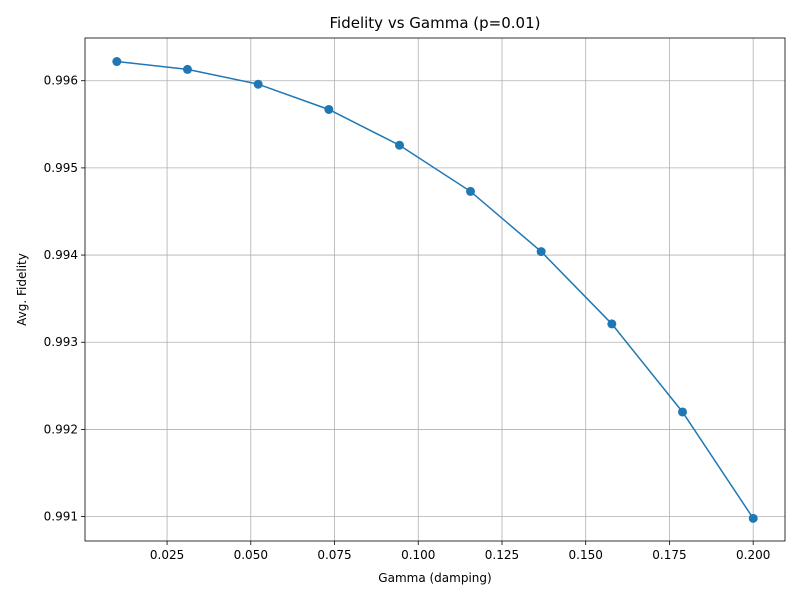 The image size is (800, 600). Describe the element at coordinates (334, 555) in the screenshot. I see `x-tick-label: 0.075` at that location.